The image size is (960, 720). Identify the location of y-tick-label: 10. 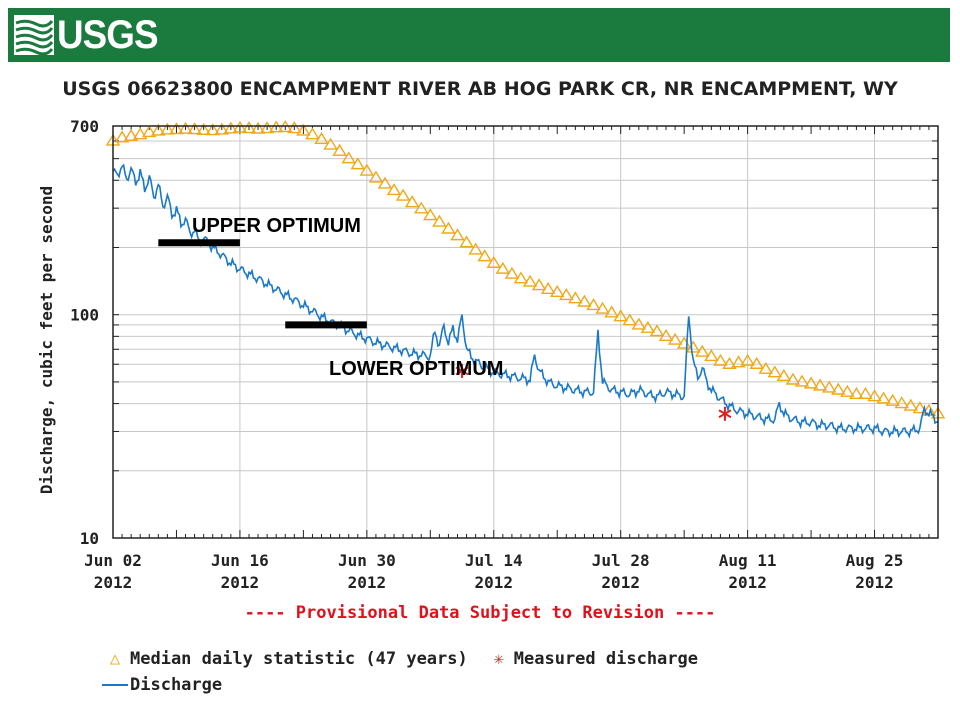
(89, 538).